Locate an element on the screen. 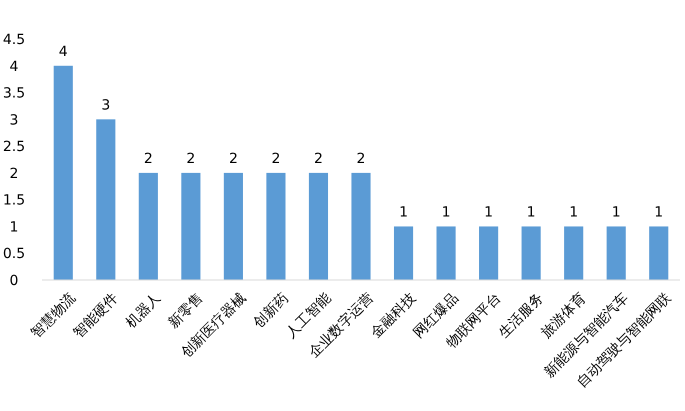 The height and width of the screenshot is (411, 685). x-tick-label: 机器人 is located at coordinates (143, 311).